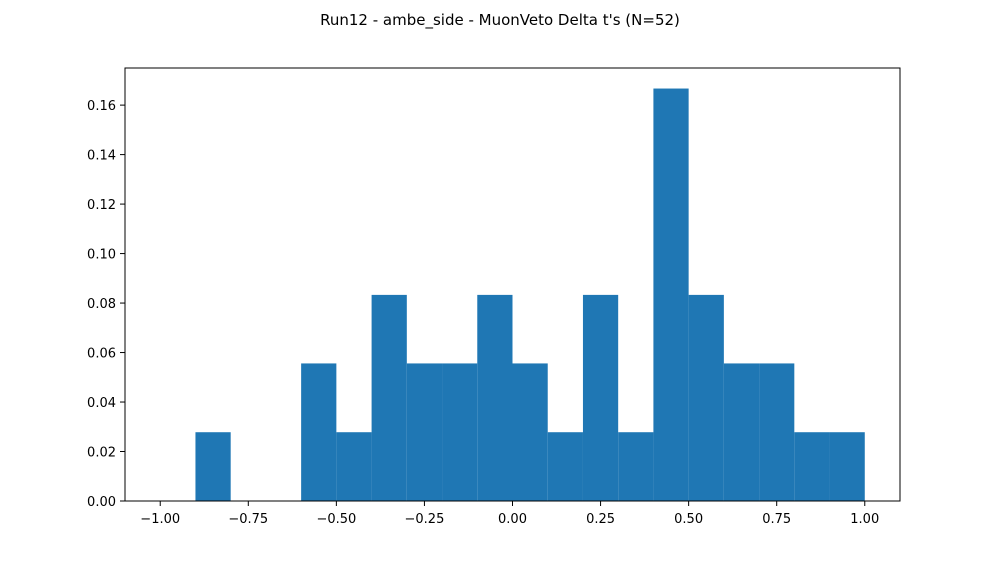  Describe the element at coordinates (101, 502) in the screenshot. I see `y-tick-label: 0.00` at that location.